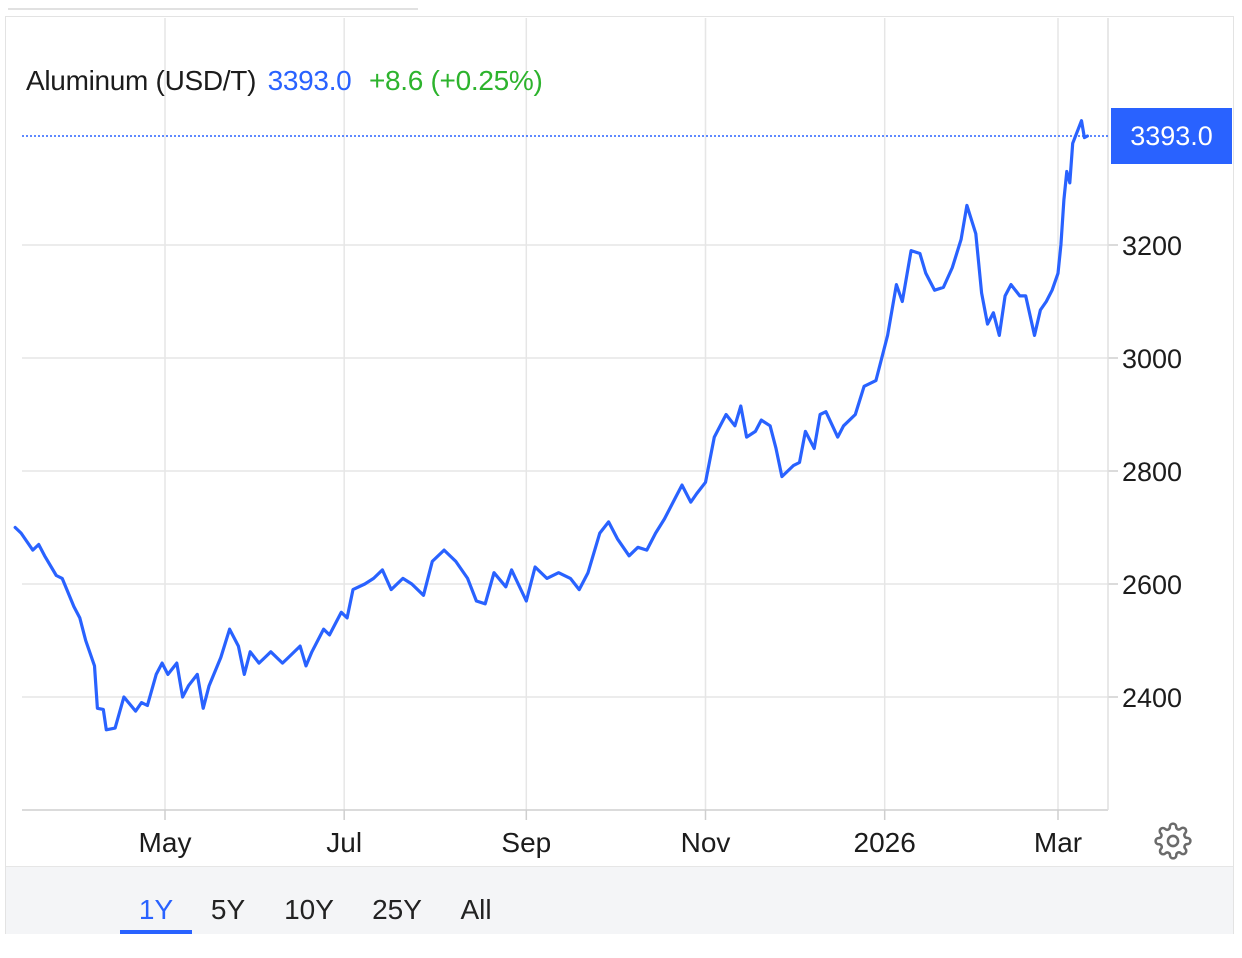  Describe the element at coordinates (476, 909) in the screenshot. I see `range-tab-all: All` at that location.